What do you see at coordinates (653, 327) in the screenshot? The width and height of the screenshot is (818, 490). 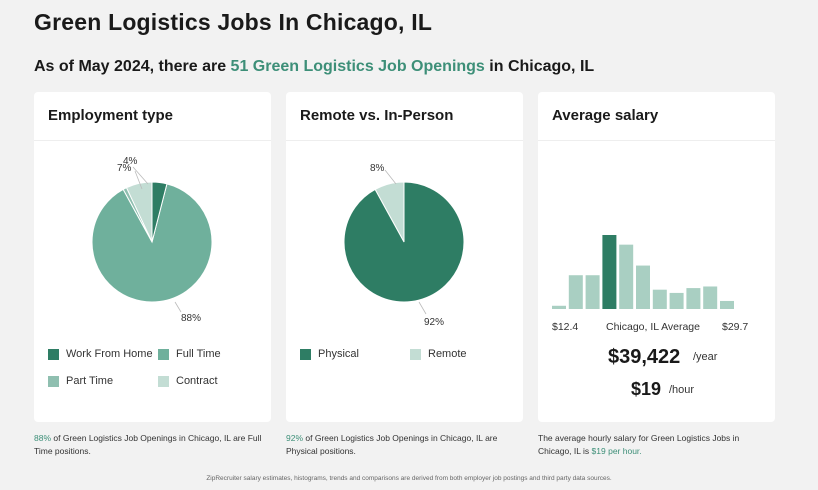 I see `salary-axis-mid: Chicago, IL Average` at bounding box center [653, 327].